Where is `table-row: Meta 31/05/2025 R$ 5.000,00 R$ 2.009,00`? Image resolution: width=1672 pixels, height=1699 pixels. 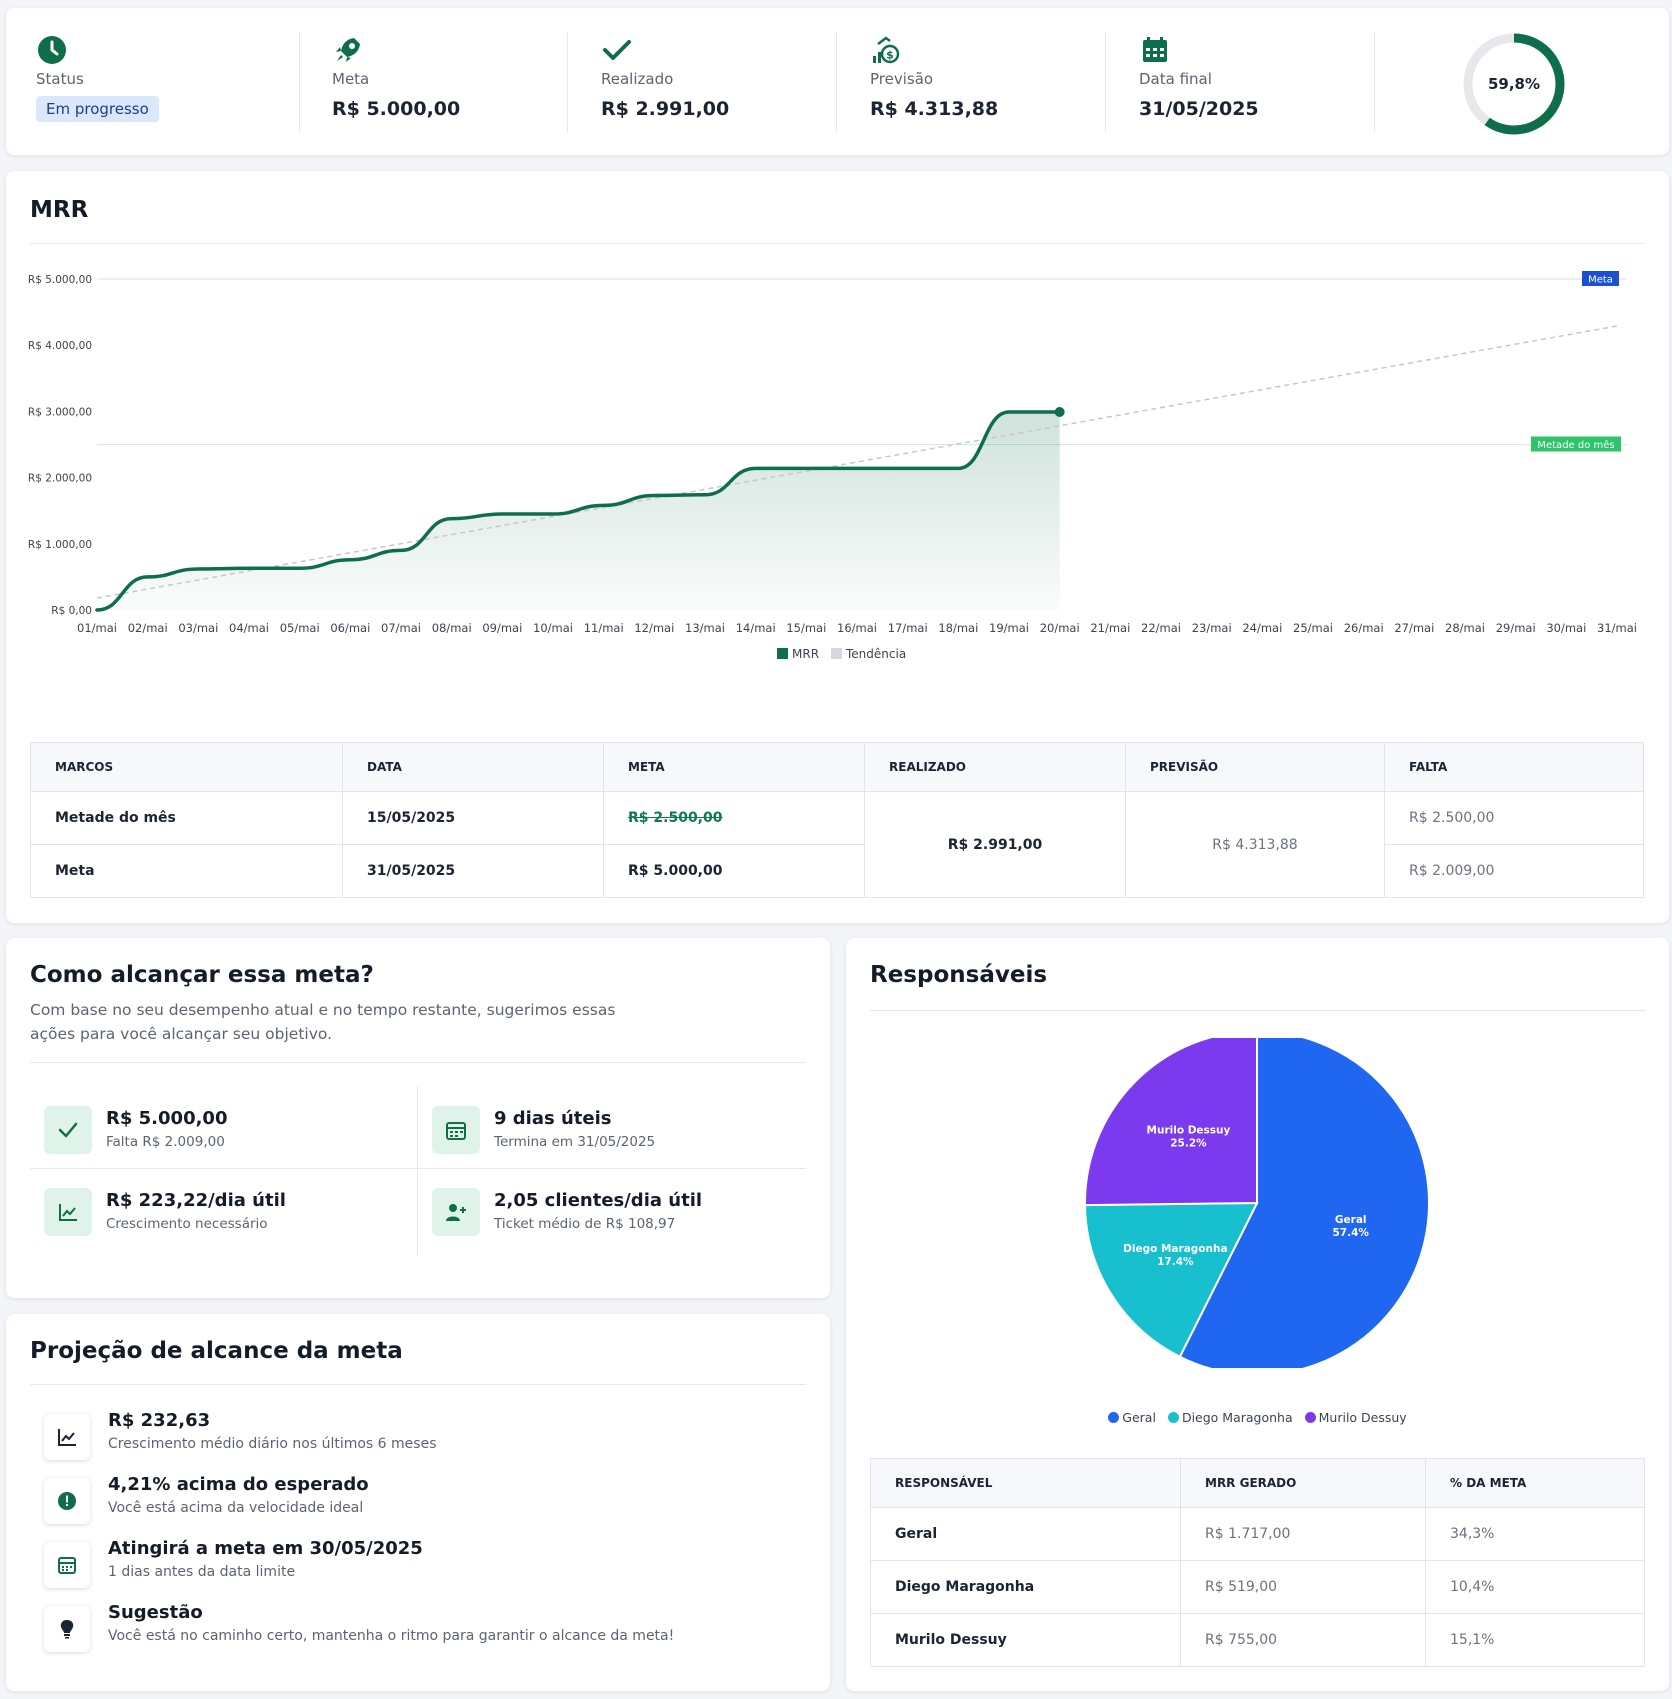
table-row: Meta 31/05/2025 R$ 5.000,00 R$ 2.009,00 is located at coordinates (837, 871).